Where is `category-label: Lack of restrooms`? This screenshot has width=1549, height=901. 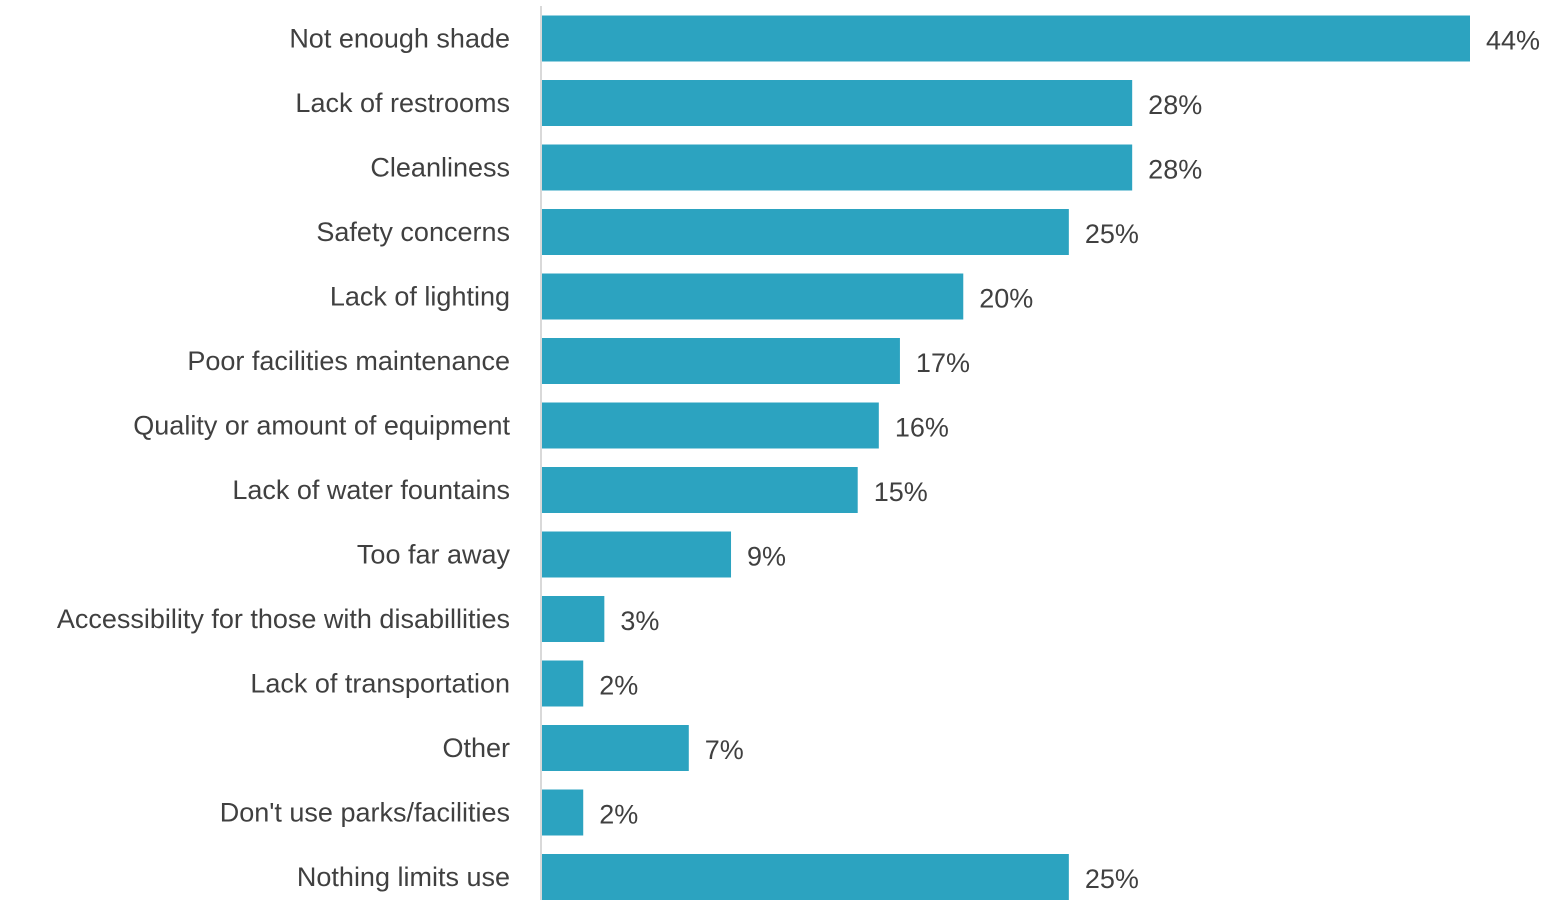 category-label: Lack of restrooms is located at coordinates (402, 103).